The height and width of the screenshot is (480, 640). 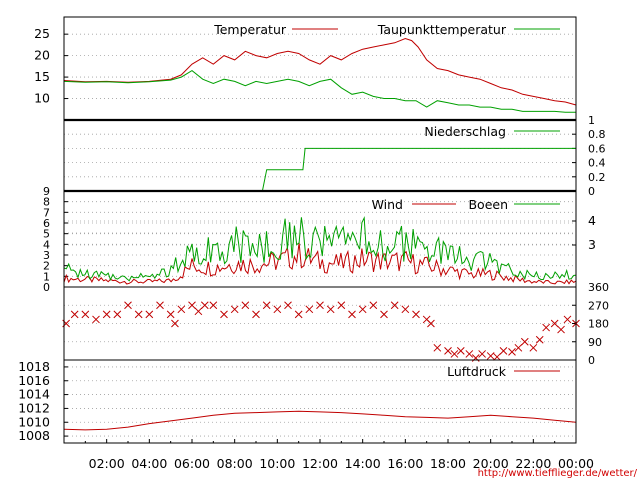 I want to click on series-line-niederschlag, so click(x=418, y=169).